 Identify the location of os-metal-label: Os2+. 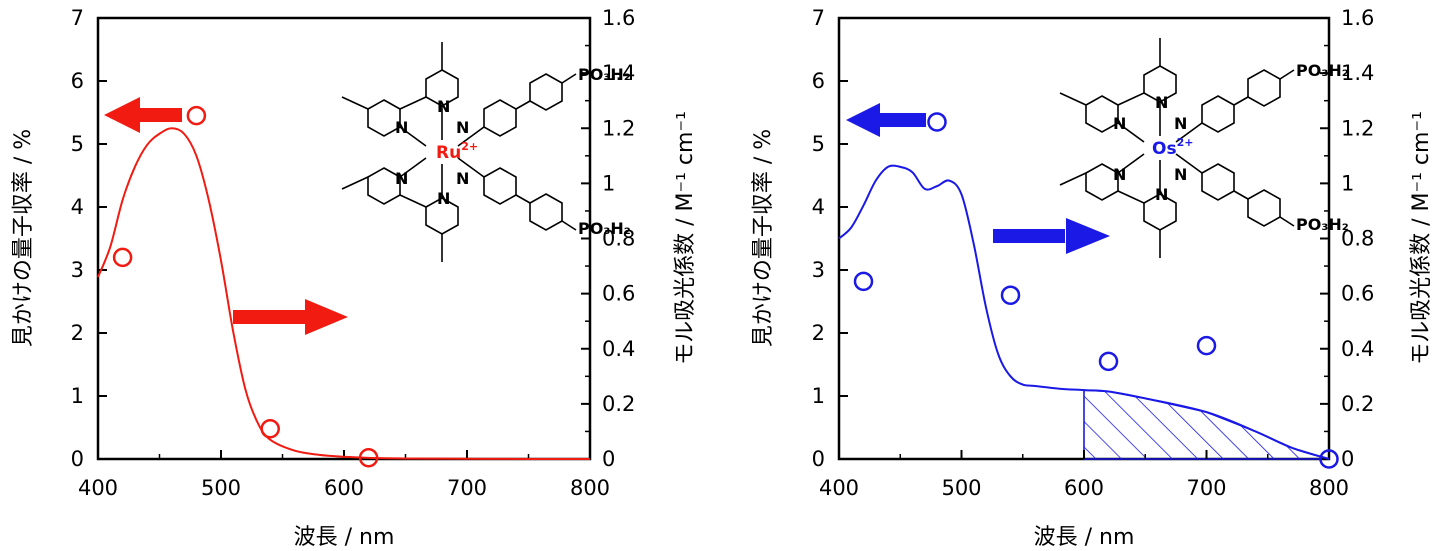
(1172, 147).